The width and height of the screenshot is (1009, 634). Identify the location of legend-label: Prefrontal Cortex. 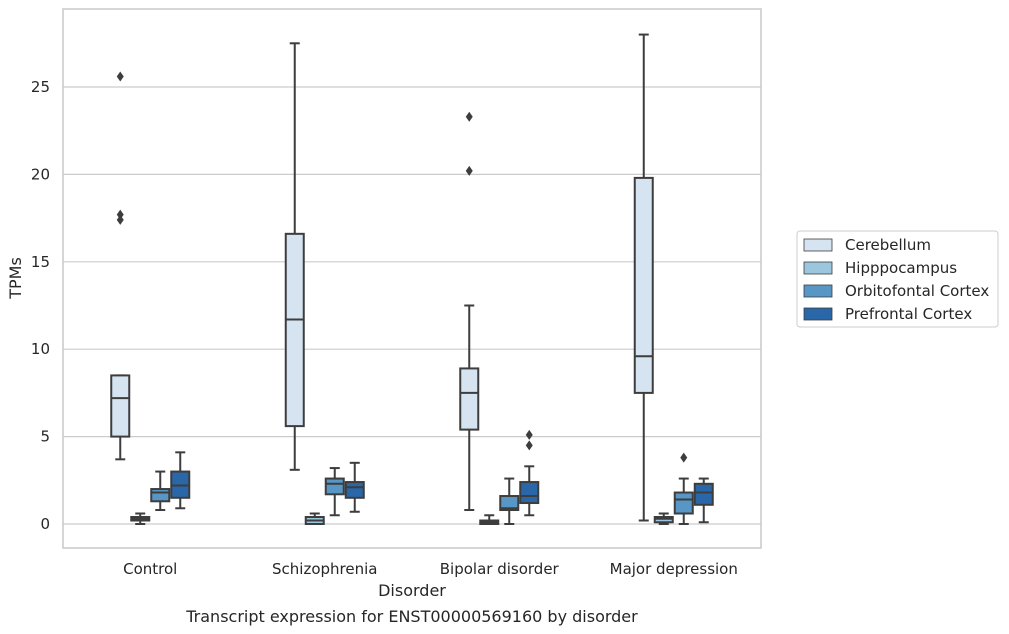
(908, 314).